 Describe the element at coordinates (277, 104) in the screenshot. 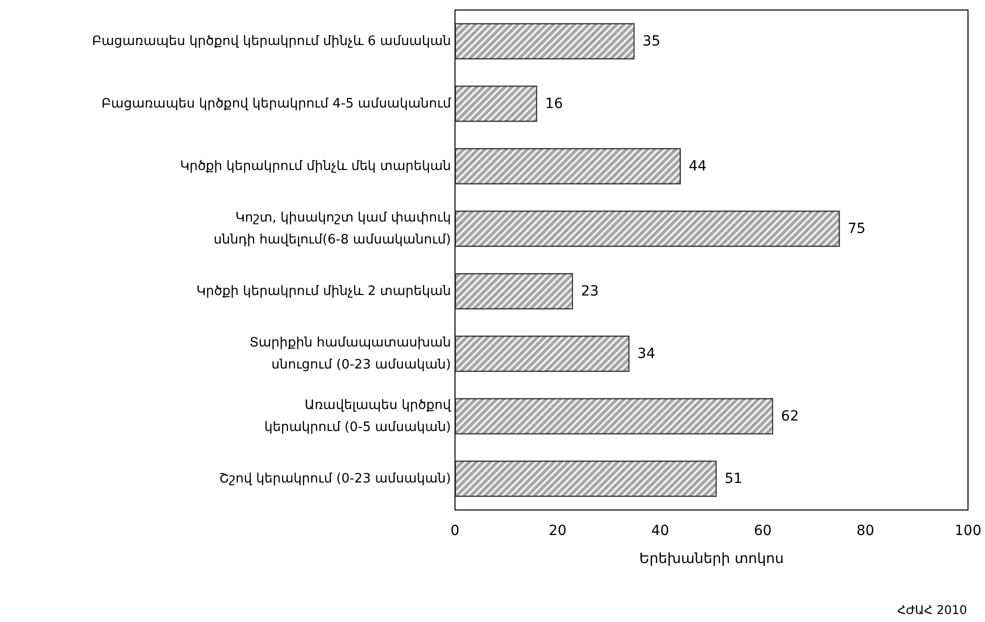

I see `y-tick-label: Բացառապես կրծքով կերակրում 4-5 ամսականում` at that location.